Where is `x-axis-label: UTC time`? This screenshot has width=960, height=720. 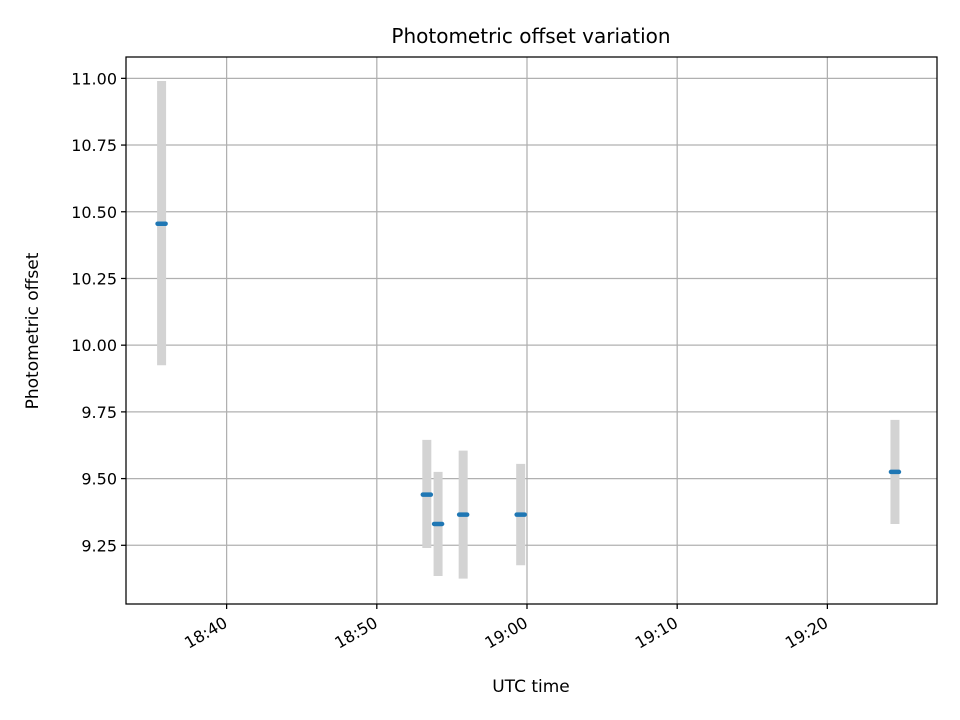 x-axis-label: UTC time is located at coordinates (531, 687).